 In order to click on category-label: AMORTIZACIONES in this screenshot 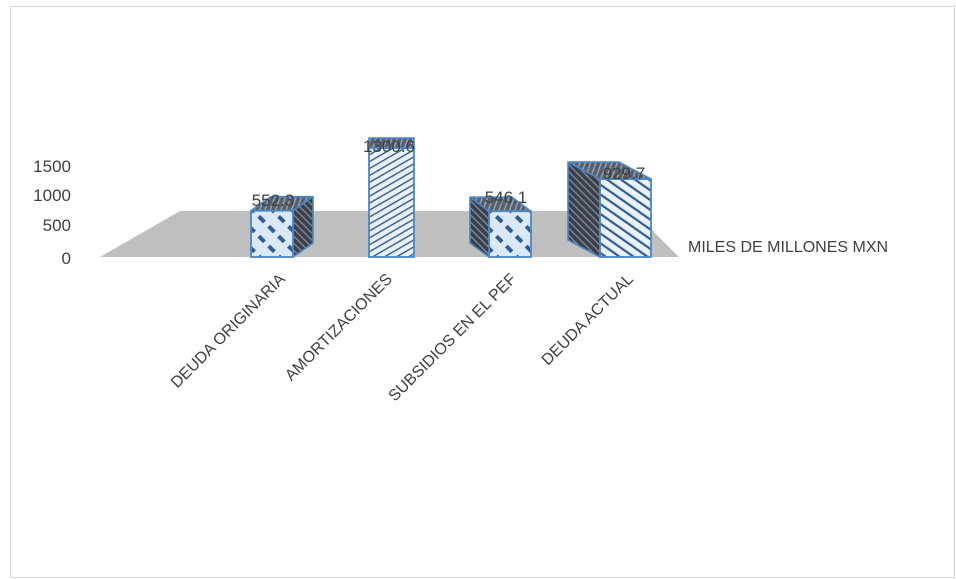, I will do `click(339, 328)`.